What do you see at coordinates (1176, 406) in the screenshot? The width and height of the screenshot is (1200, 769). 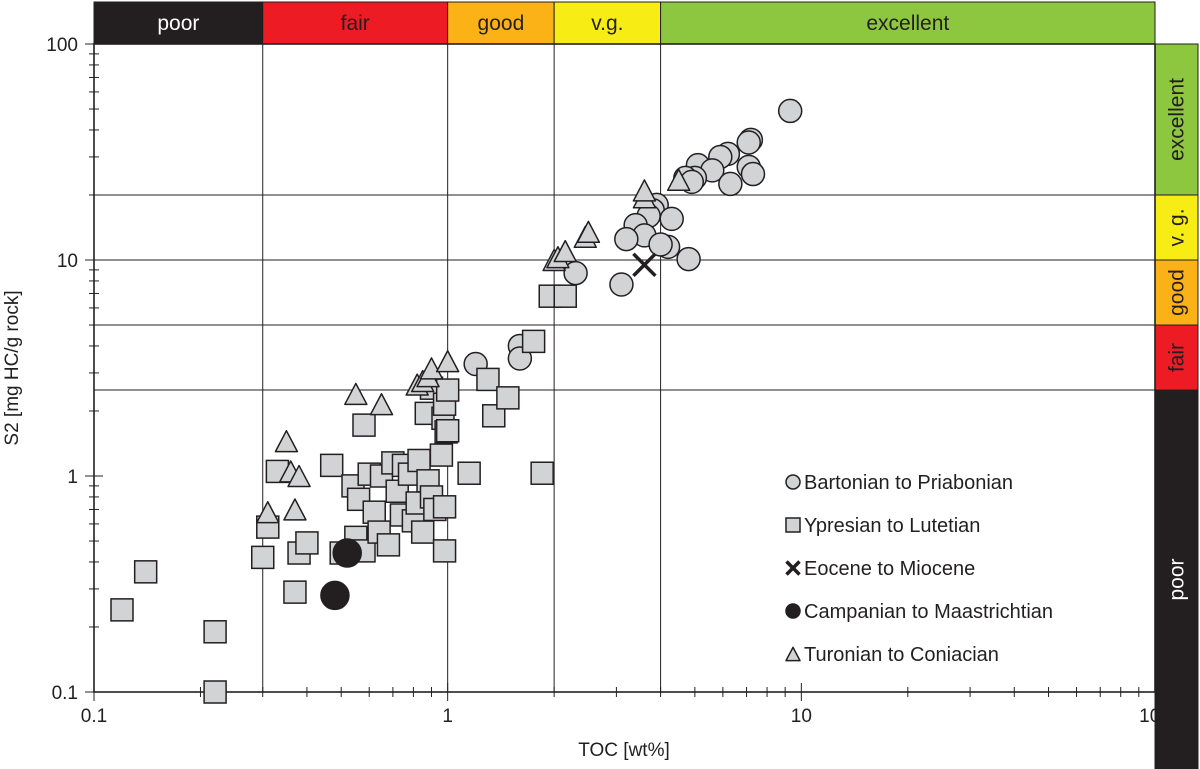 I see `right-quality-band: poor fair good v. g. excellent` at bounding box center [1176, 406].